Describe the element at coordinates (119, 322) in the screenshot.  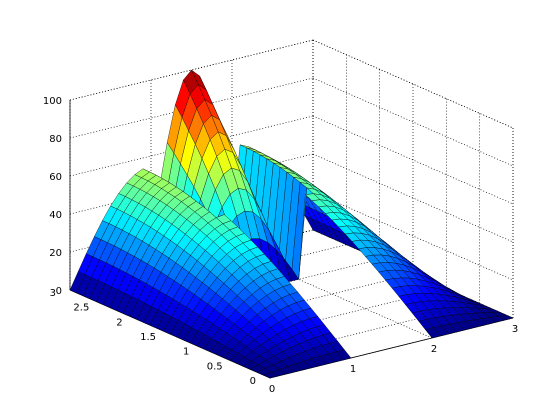
I see `y-tick-label: 2` at that location.